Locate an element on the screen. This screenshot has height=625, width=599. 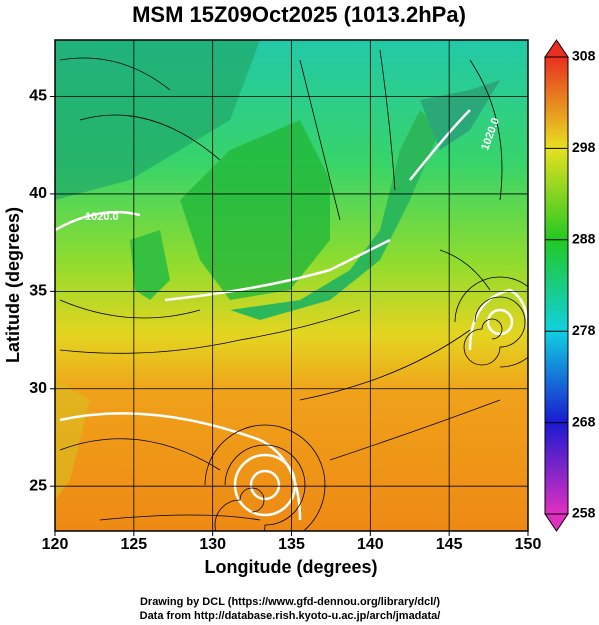
colorbar-tick-label: 258 is located at coordinates (584, 513).